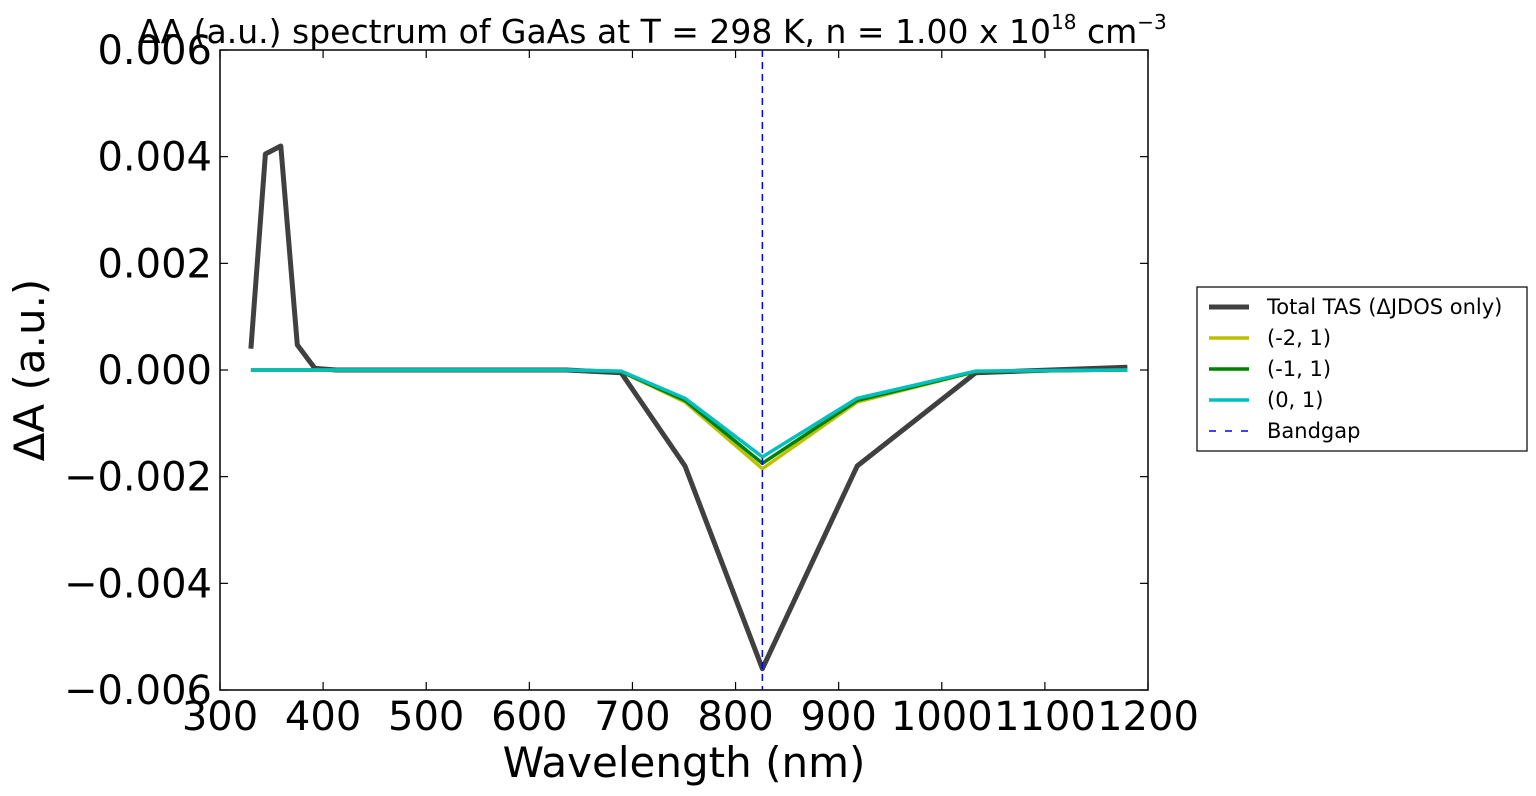 The width and height of the screenshot is (1536, 796). What do you see at coordinates (154, 371) in the screenshot?
I see `y-tick-label: 0.000` at bounding box center [154, 371].